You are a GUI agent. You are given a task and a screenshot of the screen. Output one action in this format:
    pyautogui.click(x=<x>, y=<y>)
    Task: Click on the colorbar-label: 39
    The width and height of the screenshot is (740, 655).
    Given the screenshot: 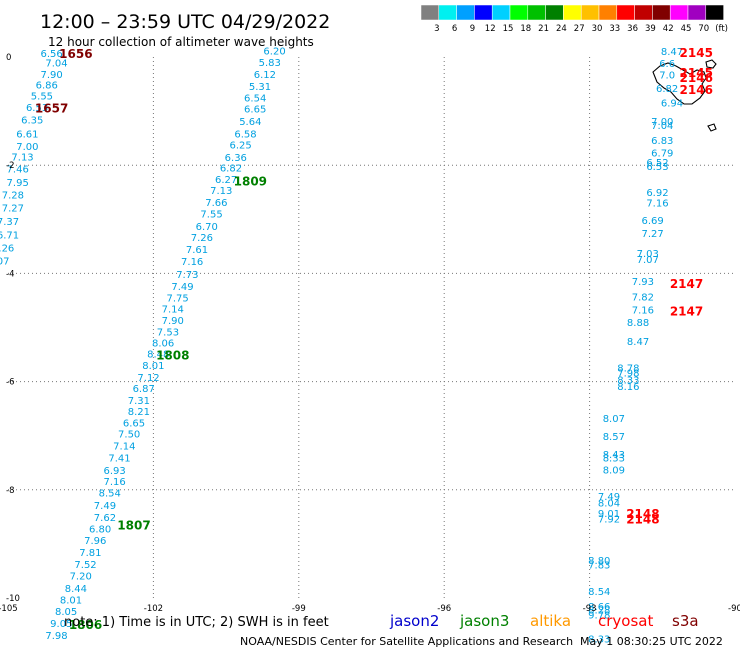 What is the action you would take?
    pyautogui.click(x=650, y=29)
    